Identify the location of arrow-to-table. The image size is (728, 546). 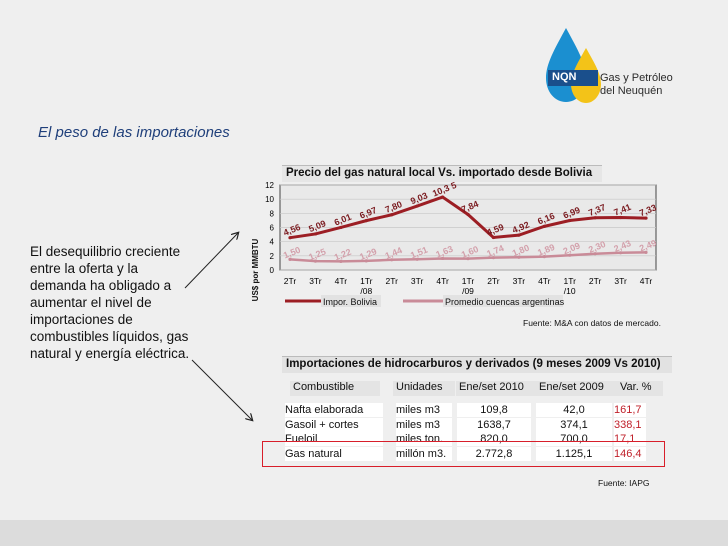
(221, 389).